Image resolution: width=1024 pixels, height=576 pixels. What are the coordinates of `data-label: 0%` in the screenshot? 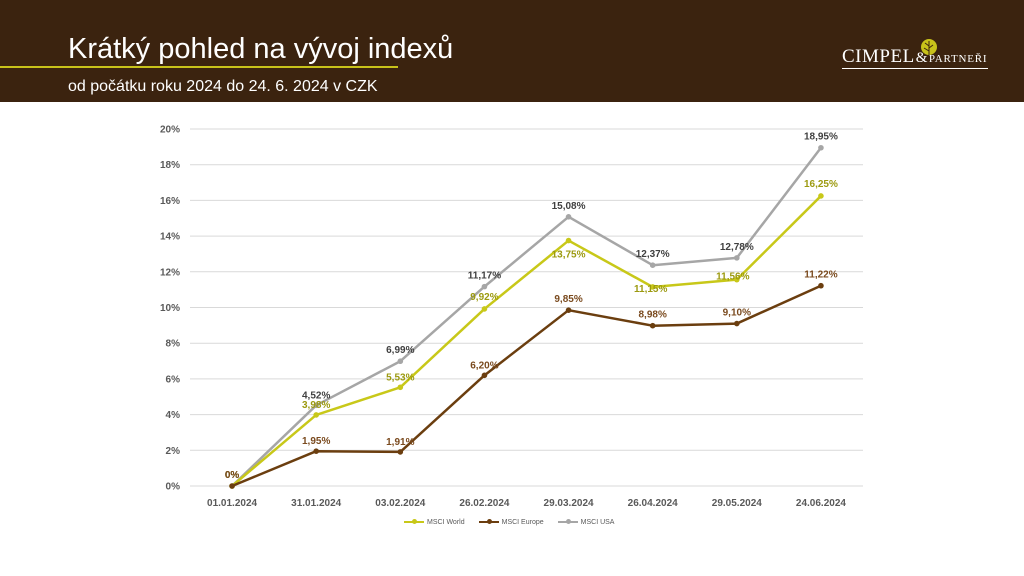 It's located at (232, 475).